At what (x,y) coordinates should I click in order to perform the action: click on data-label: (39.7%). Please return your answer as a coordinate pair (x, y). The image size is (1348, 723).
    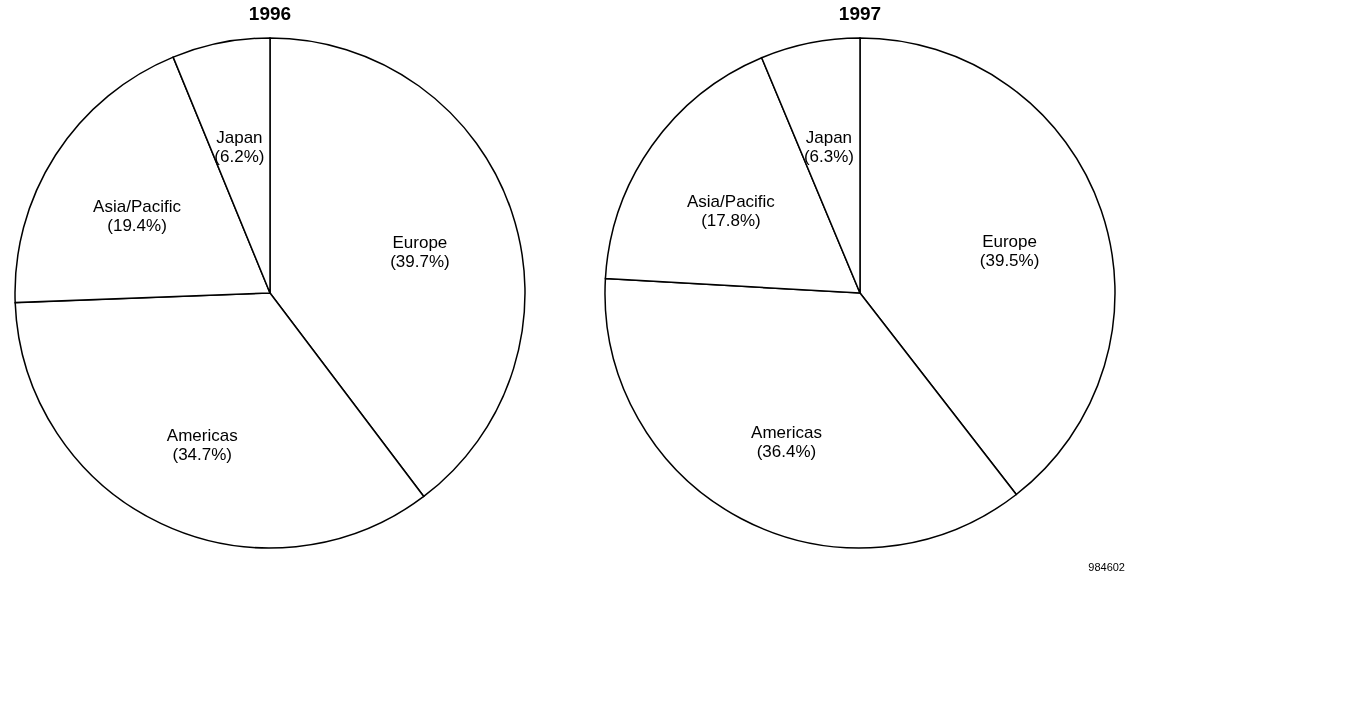
    Looking at the image, I should click on (420, 261).